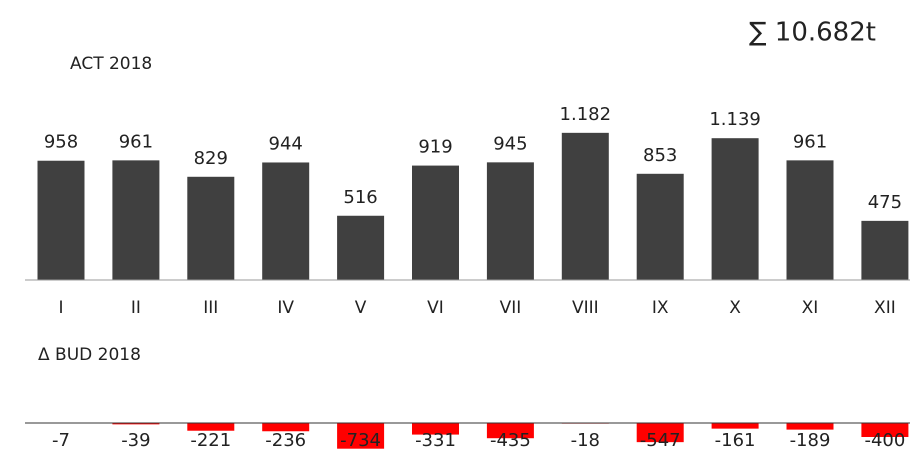  What do you see at coordinates (735, 440) in the screenshot?
I see `value-label: -161` at bounding box center [735, 440].